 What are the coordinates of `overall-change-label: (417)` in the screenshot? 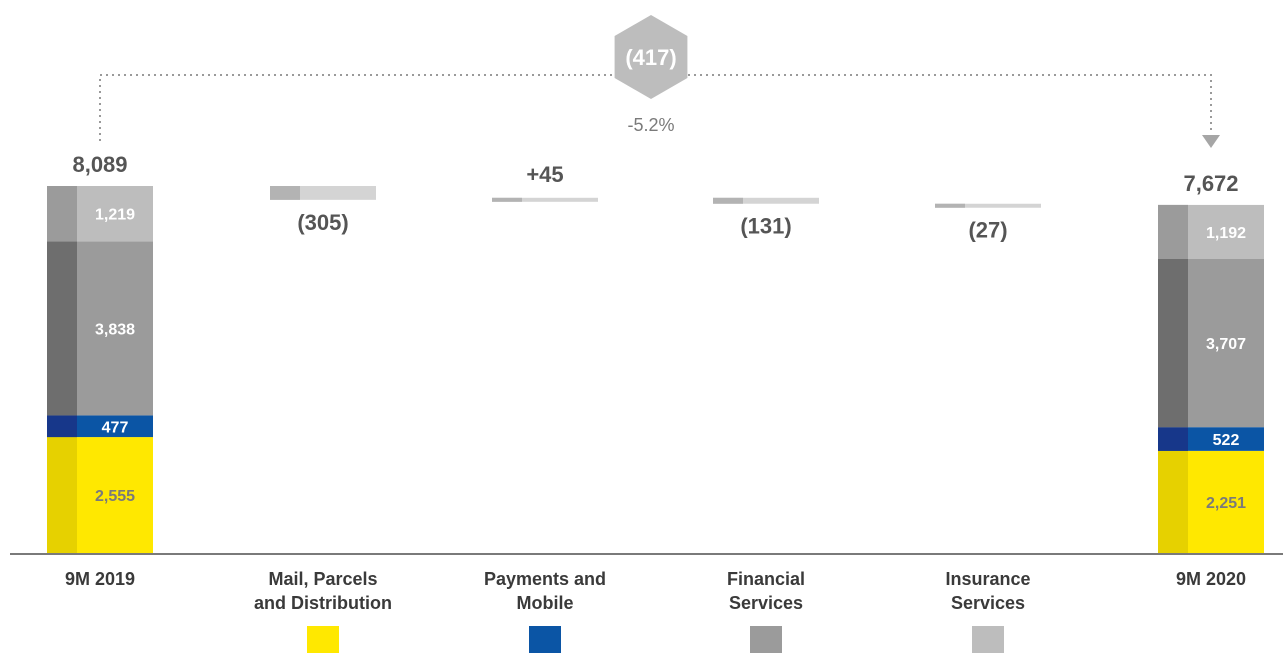 It's located at (650, 57).